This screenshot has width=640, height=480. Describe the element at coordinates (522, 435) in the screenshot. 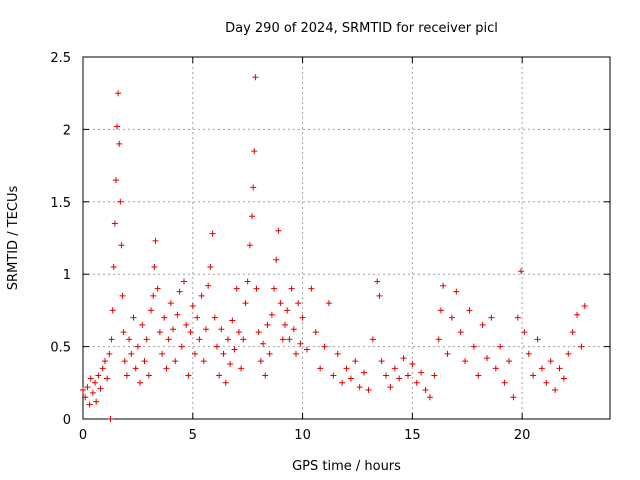

I see `x-tick-label: 20` at that location.